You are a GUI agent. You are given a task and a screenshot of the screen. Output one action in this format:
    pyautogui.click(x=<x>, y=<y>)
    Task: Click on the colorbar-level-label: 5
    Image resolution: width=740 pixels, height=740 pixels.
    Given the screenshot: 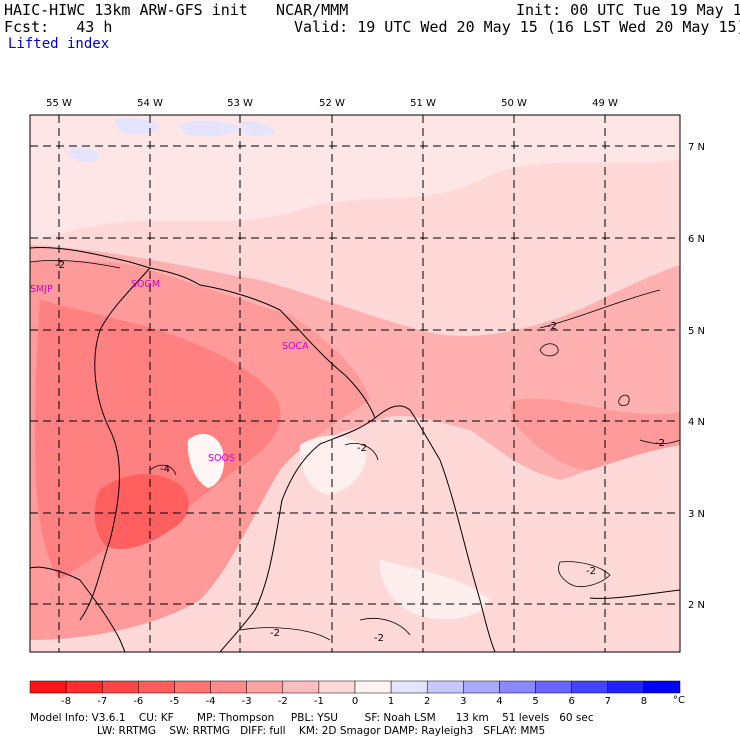 What is the action you would take?
    pyautogui.click(x=535, y=701)
    